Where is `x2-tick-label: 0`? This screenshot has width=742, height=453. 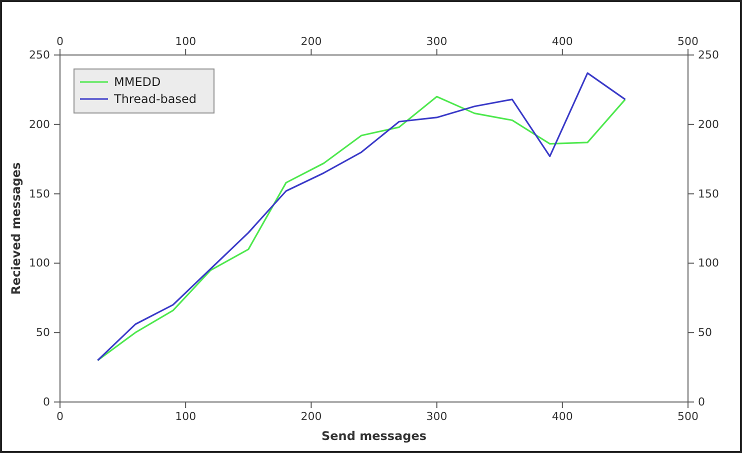 x2-tick-label: 0 is located at coordinates (60, 416).